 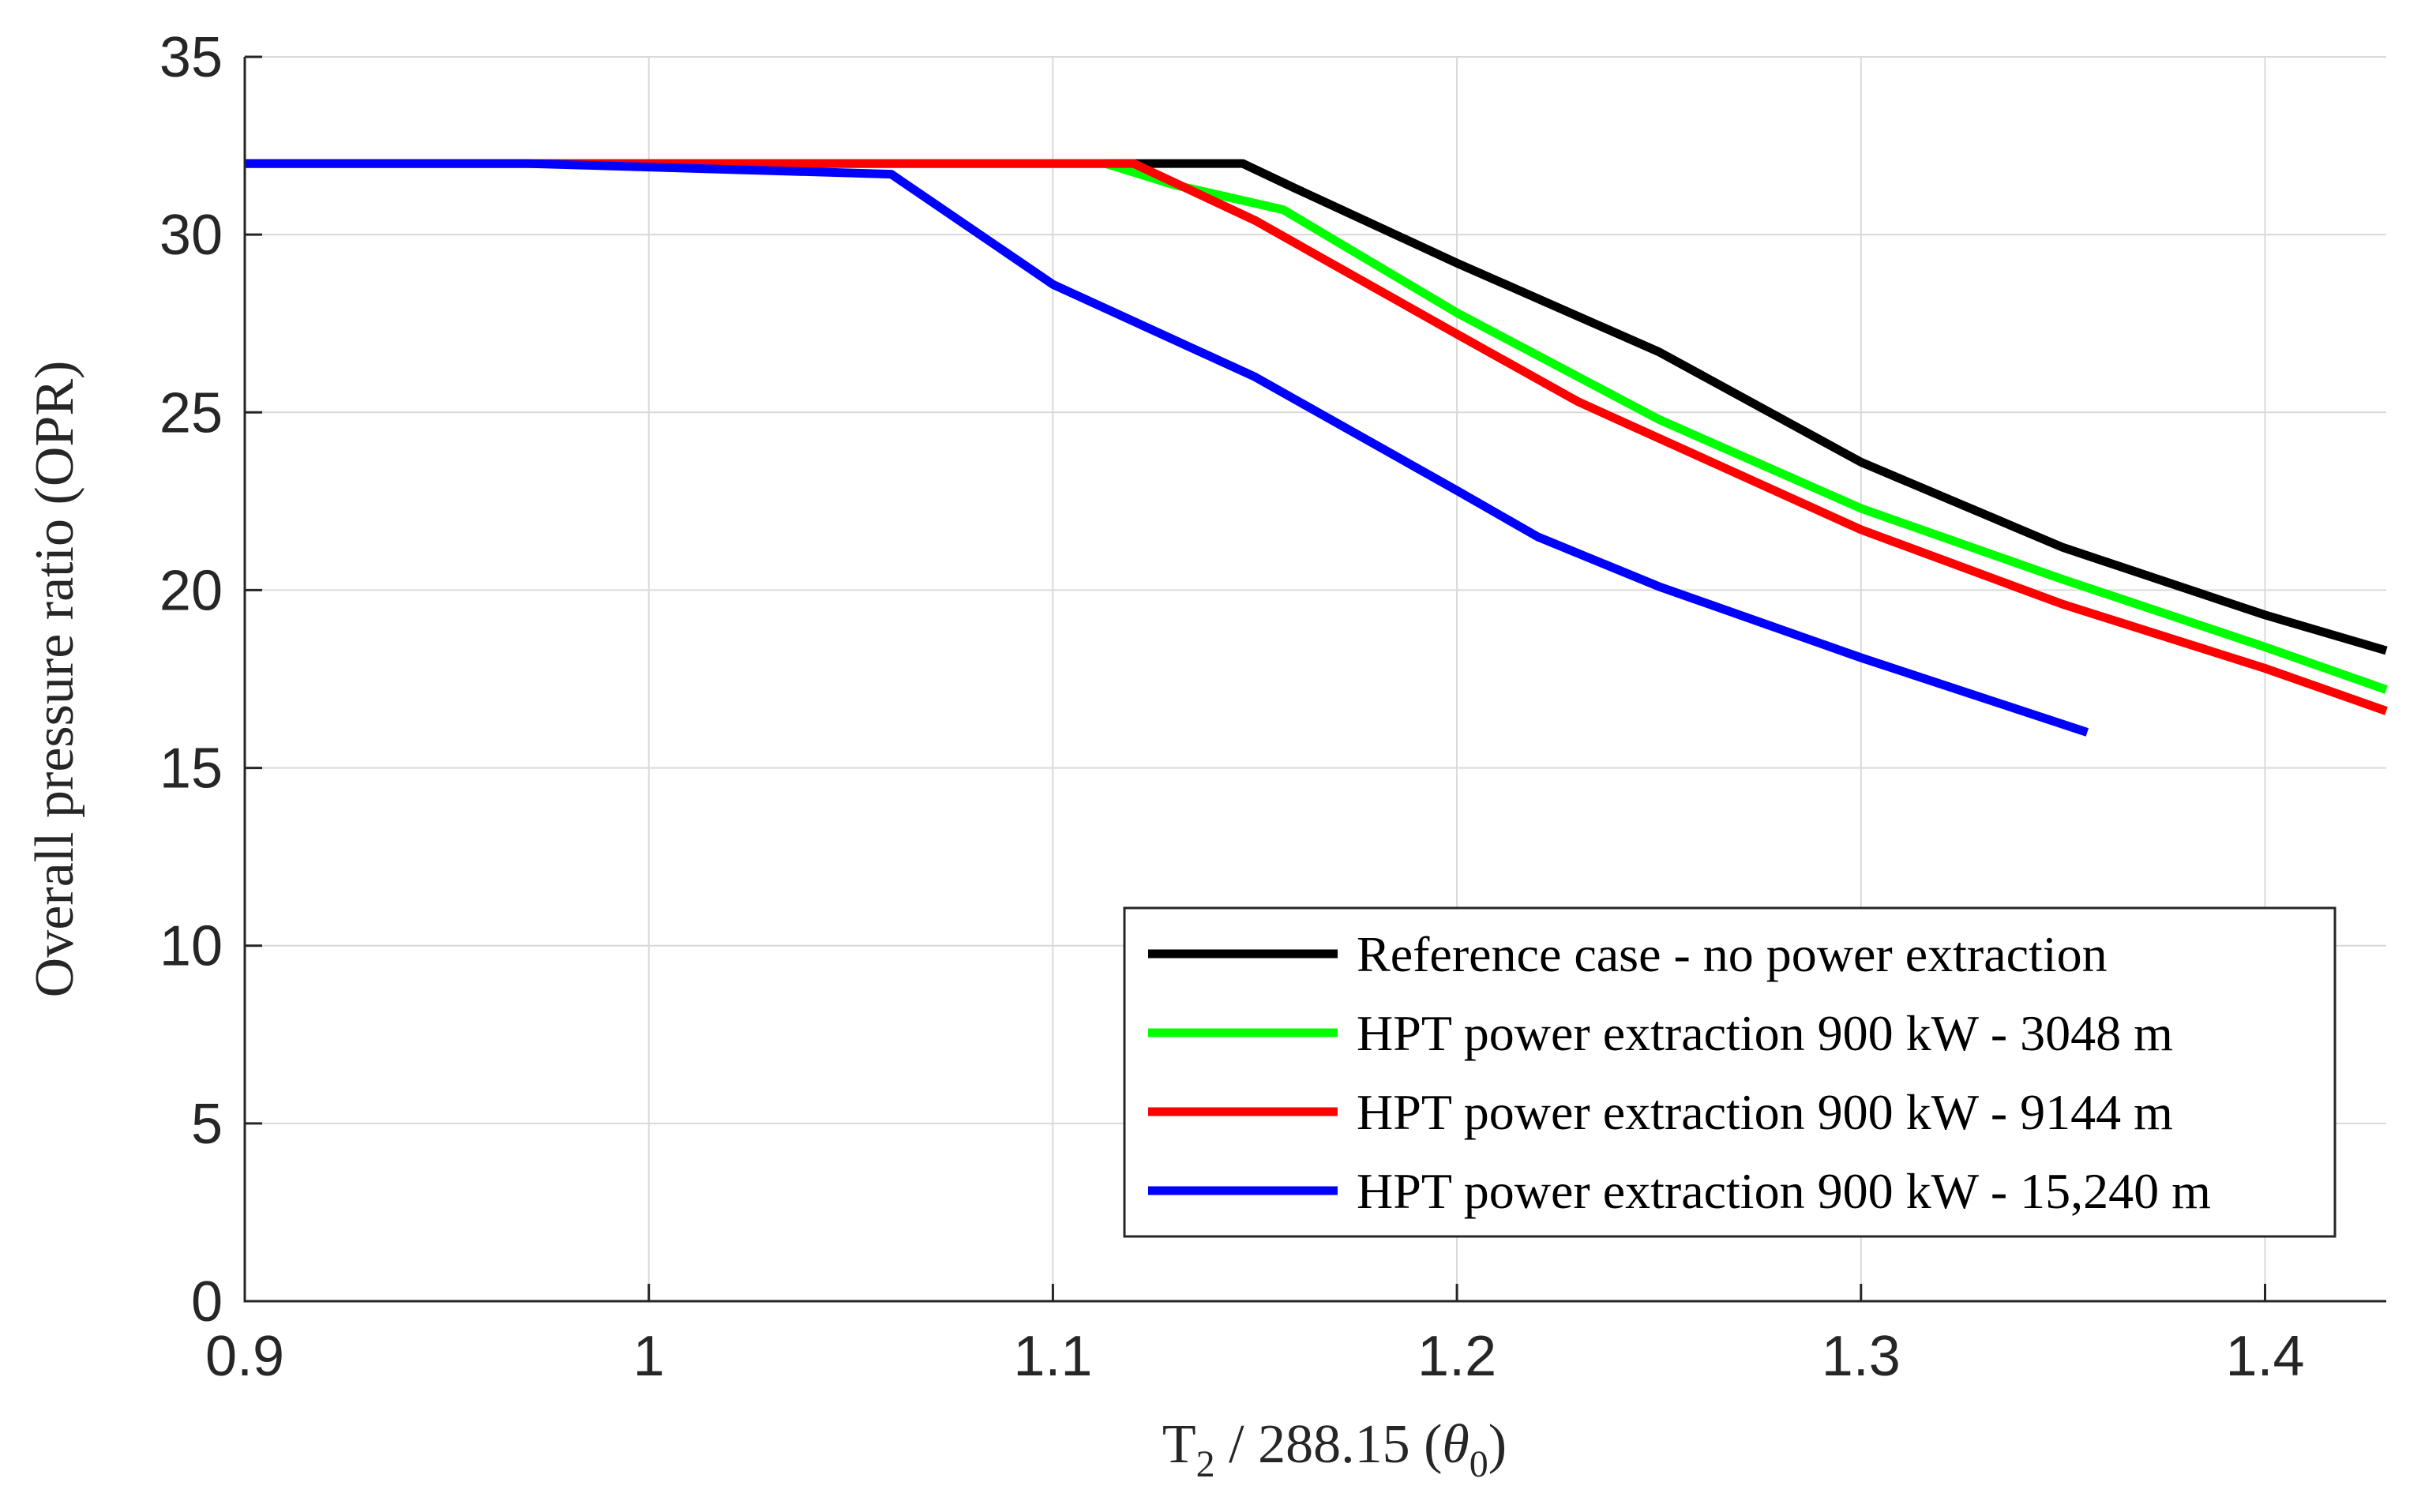 What do you see at coordinates (207, 1124) in the screenshot?
I see `y-tick-label: 5` at bounding box center [207, 1124].